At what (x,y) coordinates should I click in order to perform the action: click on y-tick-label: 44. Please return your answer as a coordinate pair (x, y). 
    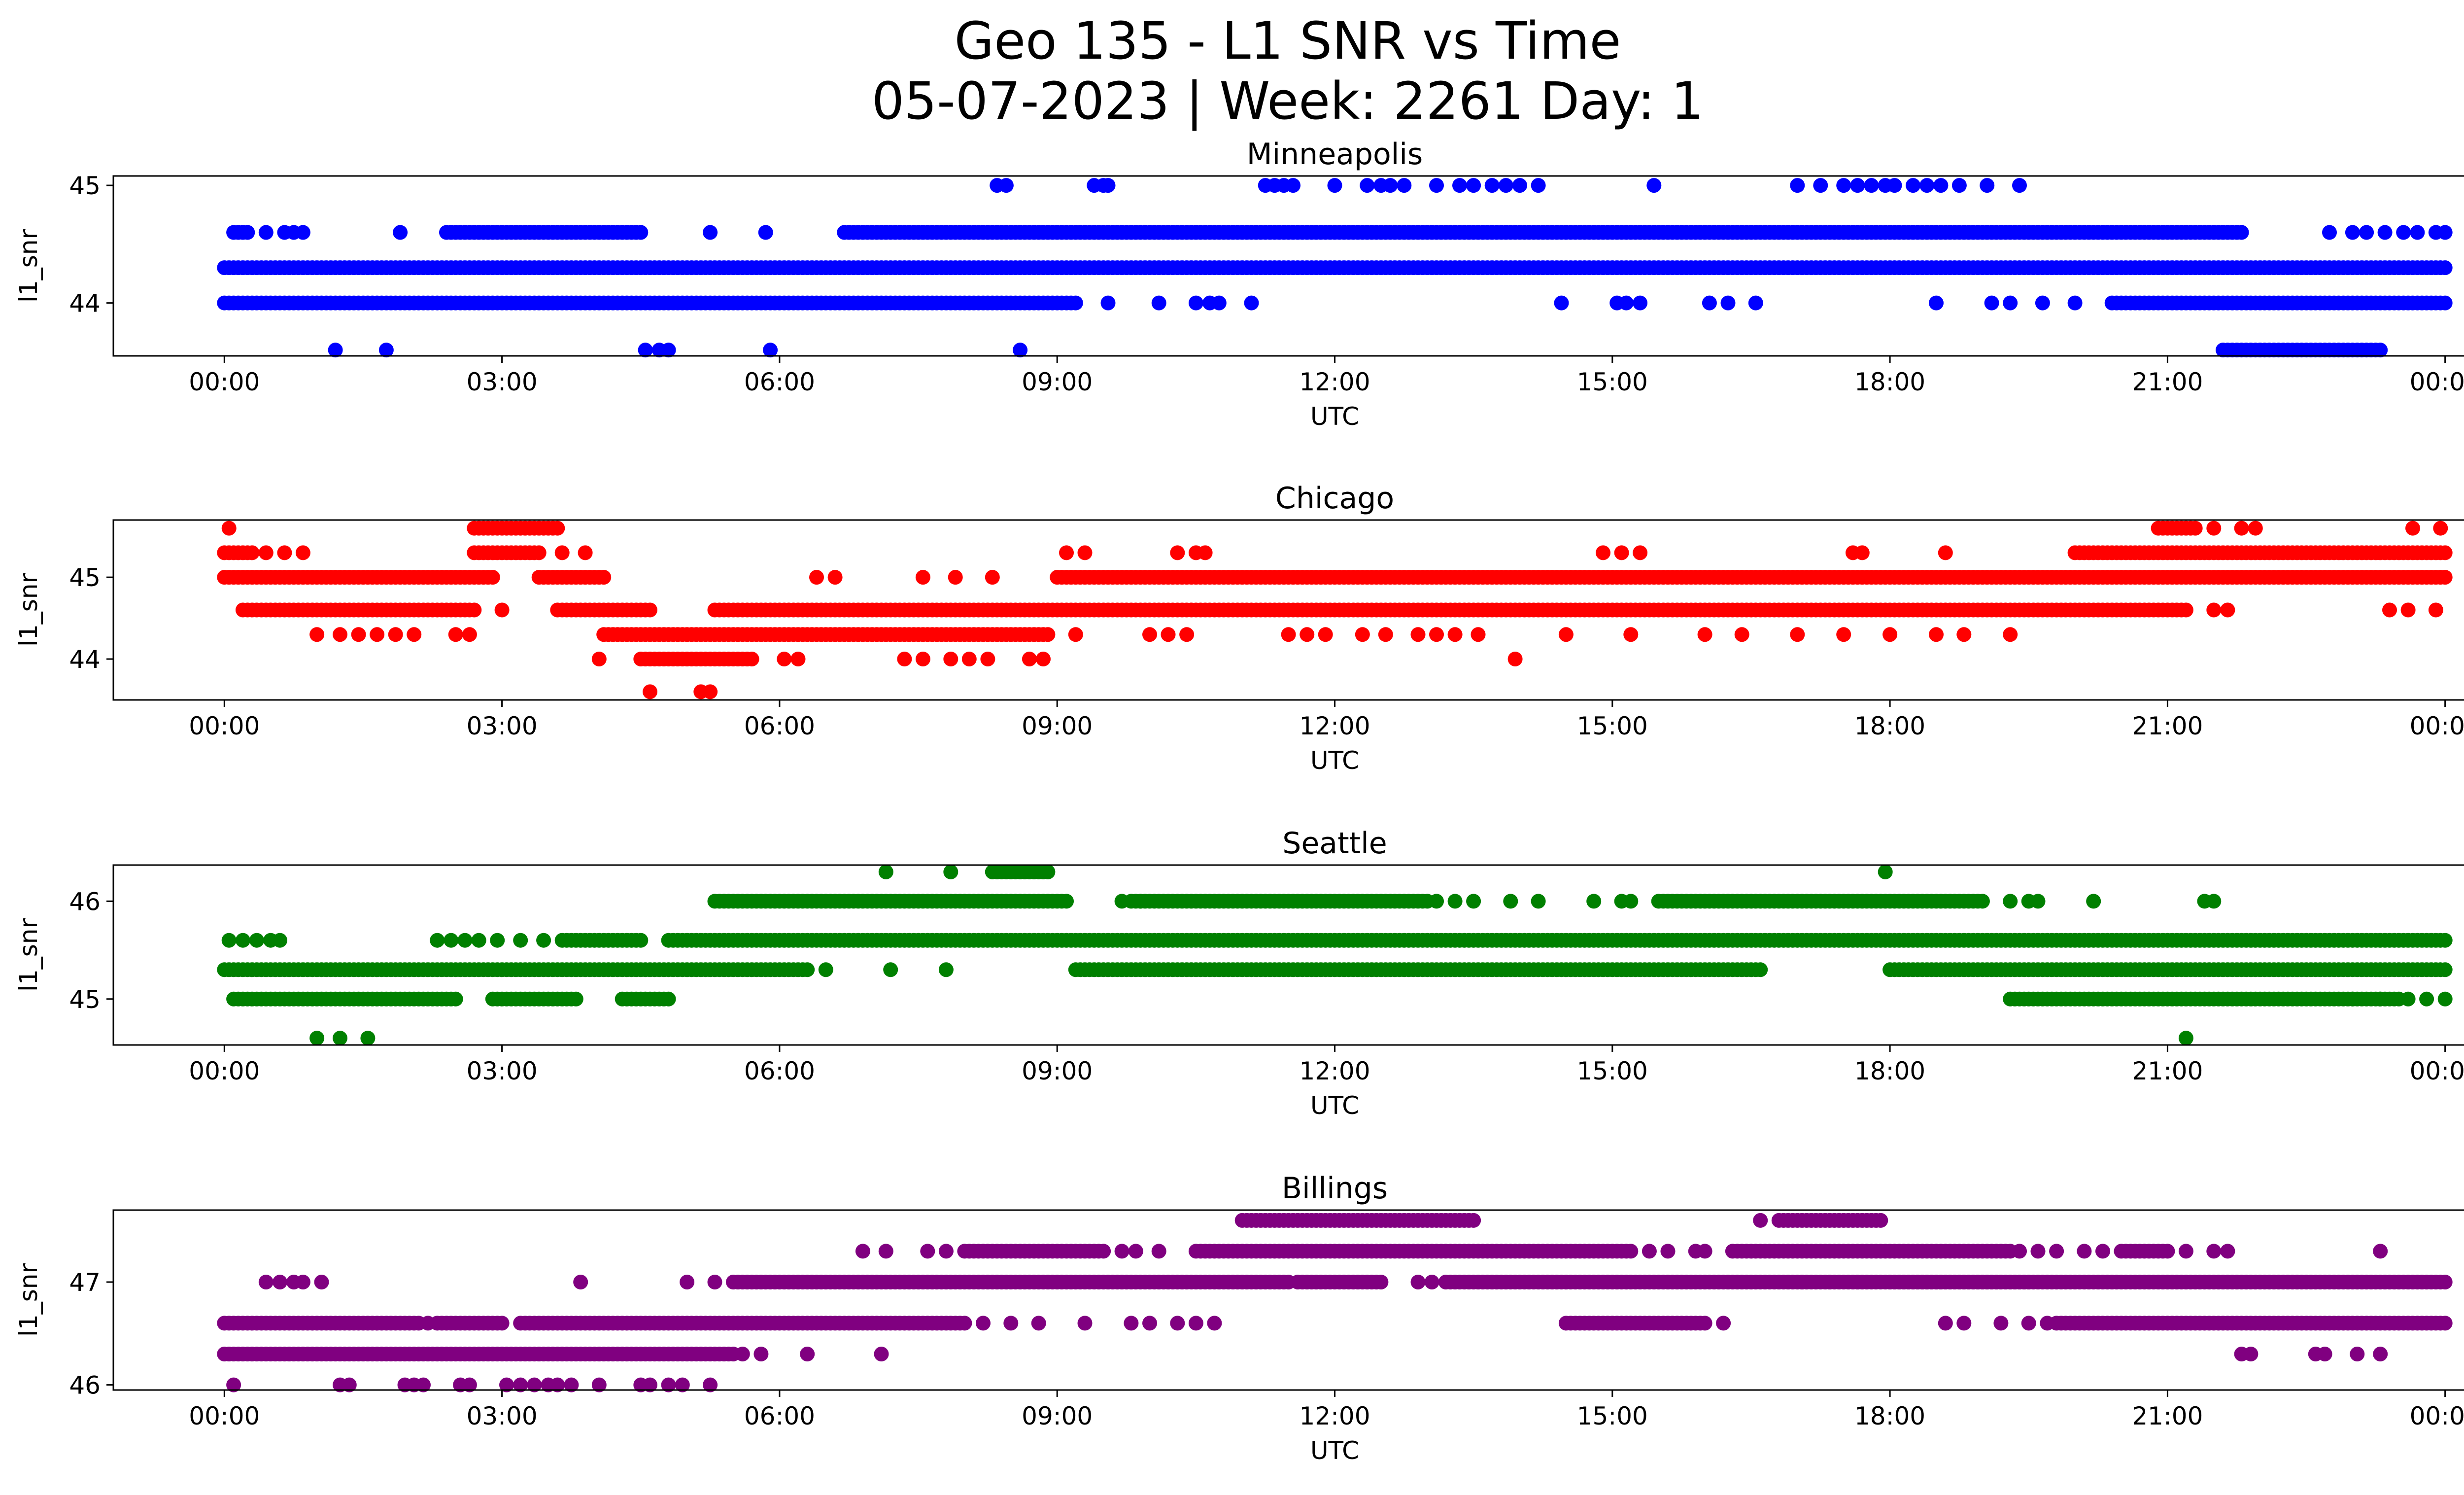
    Looking at the image, I should click on (85, 303).